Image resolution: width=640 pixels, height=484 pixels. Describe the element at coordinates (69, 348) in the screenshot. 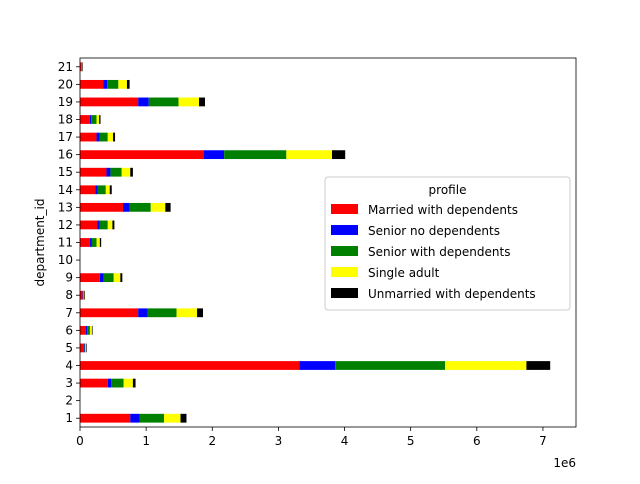

I see `y-tick-label: 5` at that location.